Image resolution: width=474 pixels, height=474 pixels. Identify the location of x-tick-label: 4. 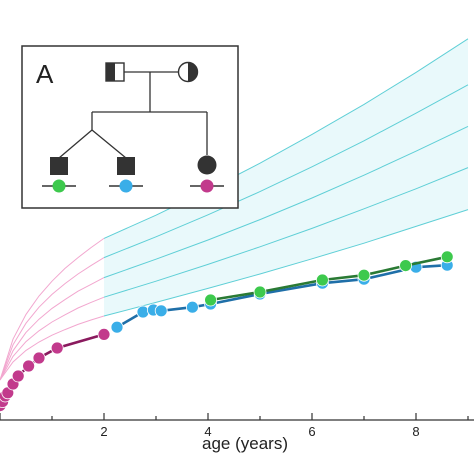
(207, 431).